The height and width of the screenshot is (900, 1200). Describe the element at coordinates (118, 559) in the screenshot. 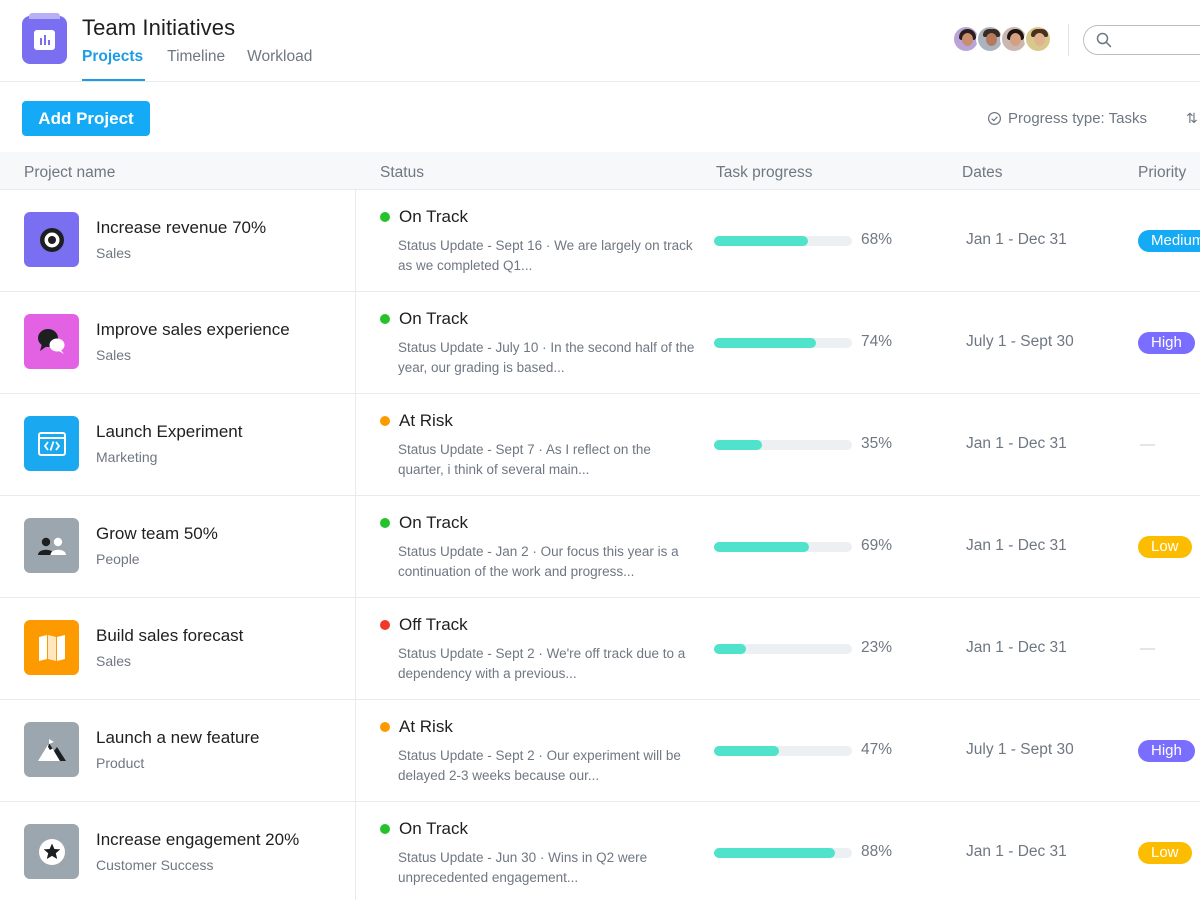

I see `project-team: People` at that location.